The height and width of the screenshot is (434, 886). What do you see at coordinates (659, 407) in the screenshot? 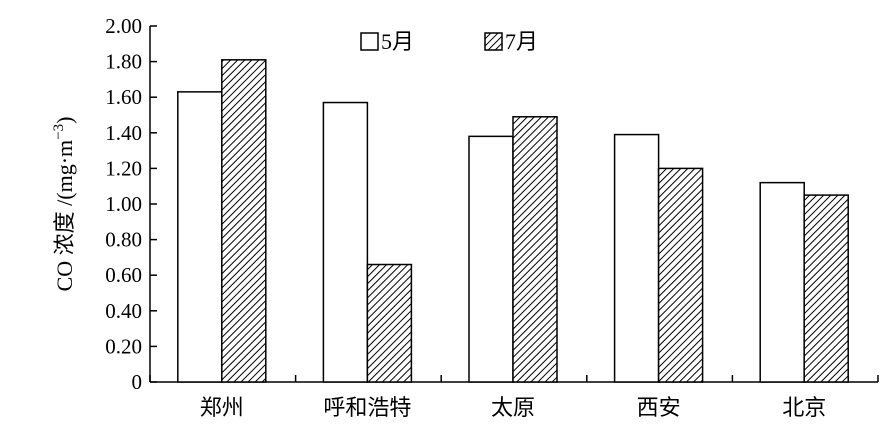
I see `category-label: 西安` at bounding box center [659, 407].